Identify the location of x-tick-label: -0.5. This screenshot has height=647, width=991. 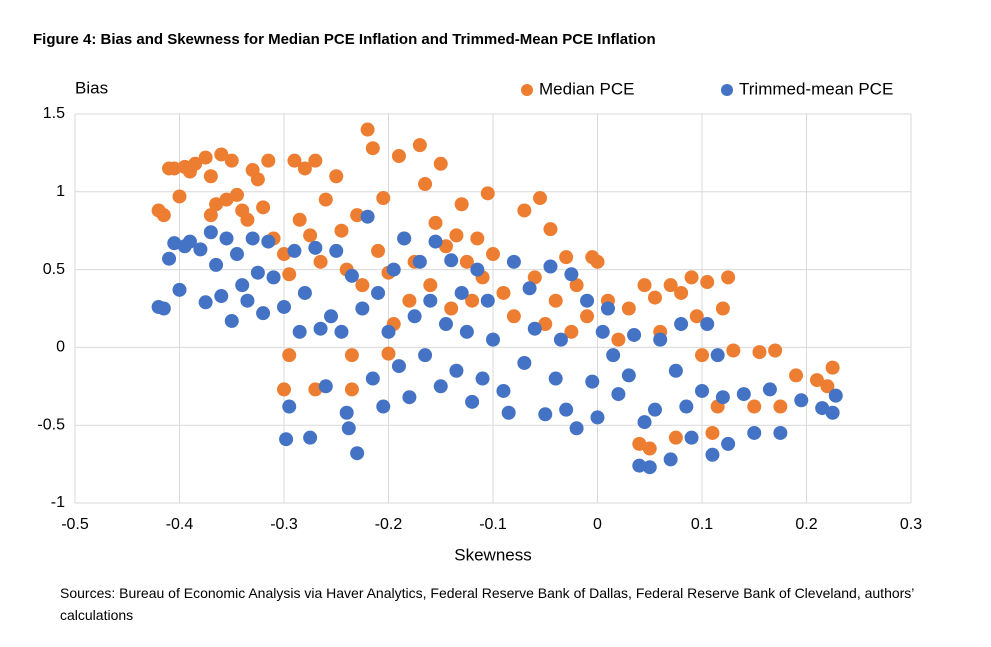
(75, 524).